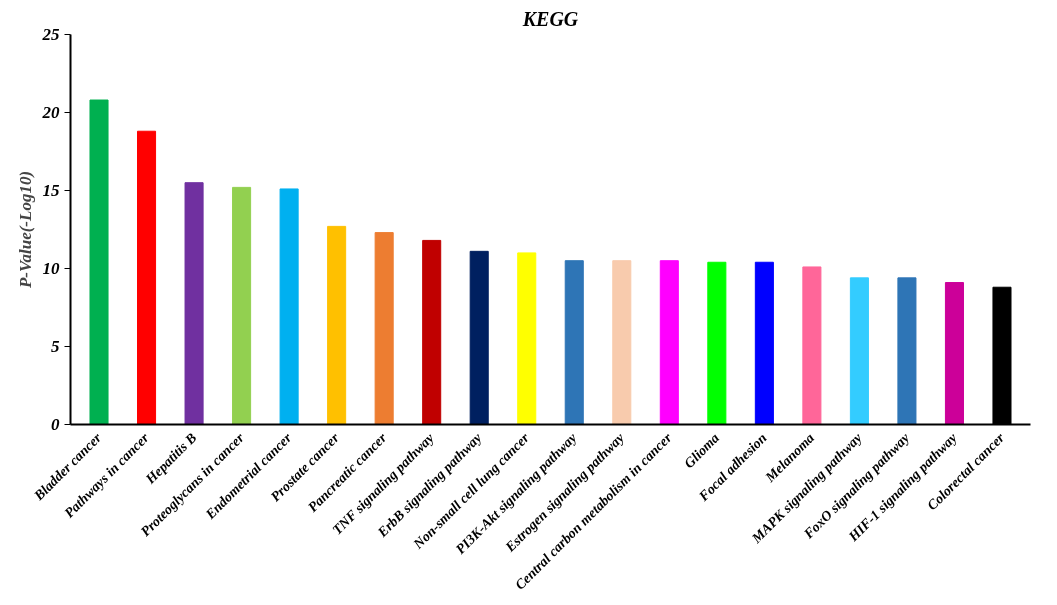  What do you see at coordinates (51, 268) in the screenshot?
I see `y-tick-label: 10` at bounding box center [51, 268].